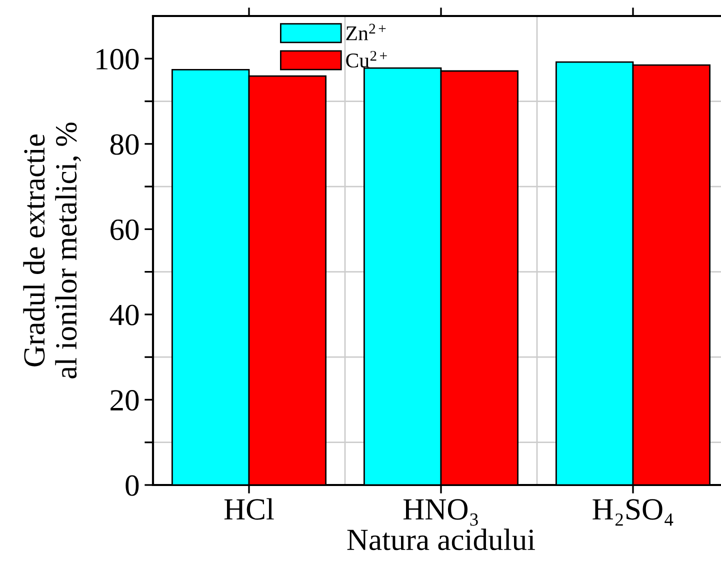  I want to click on y-tick-label: 80, so click(124, 144).